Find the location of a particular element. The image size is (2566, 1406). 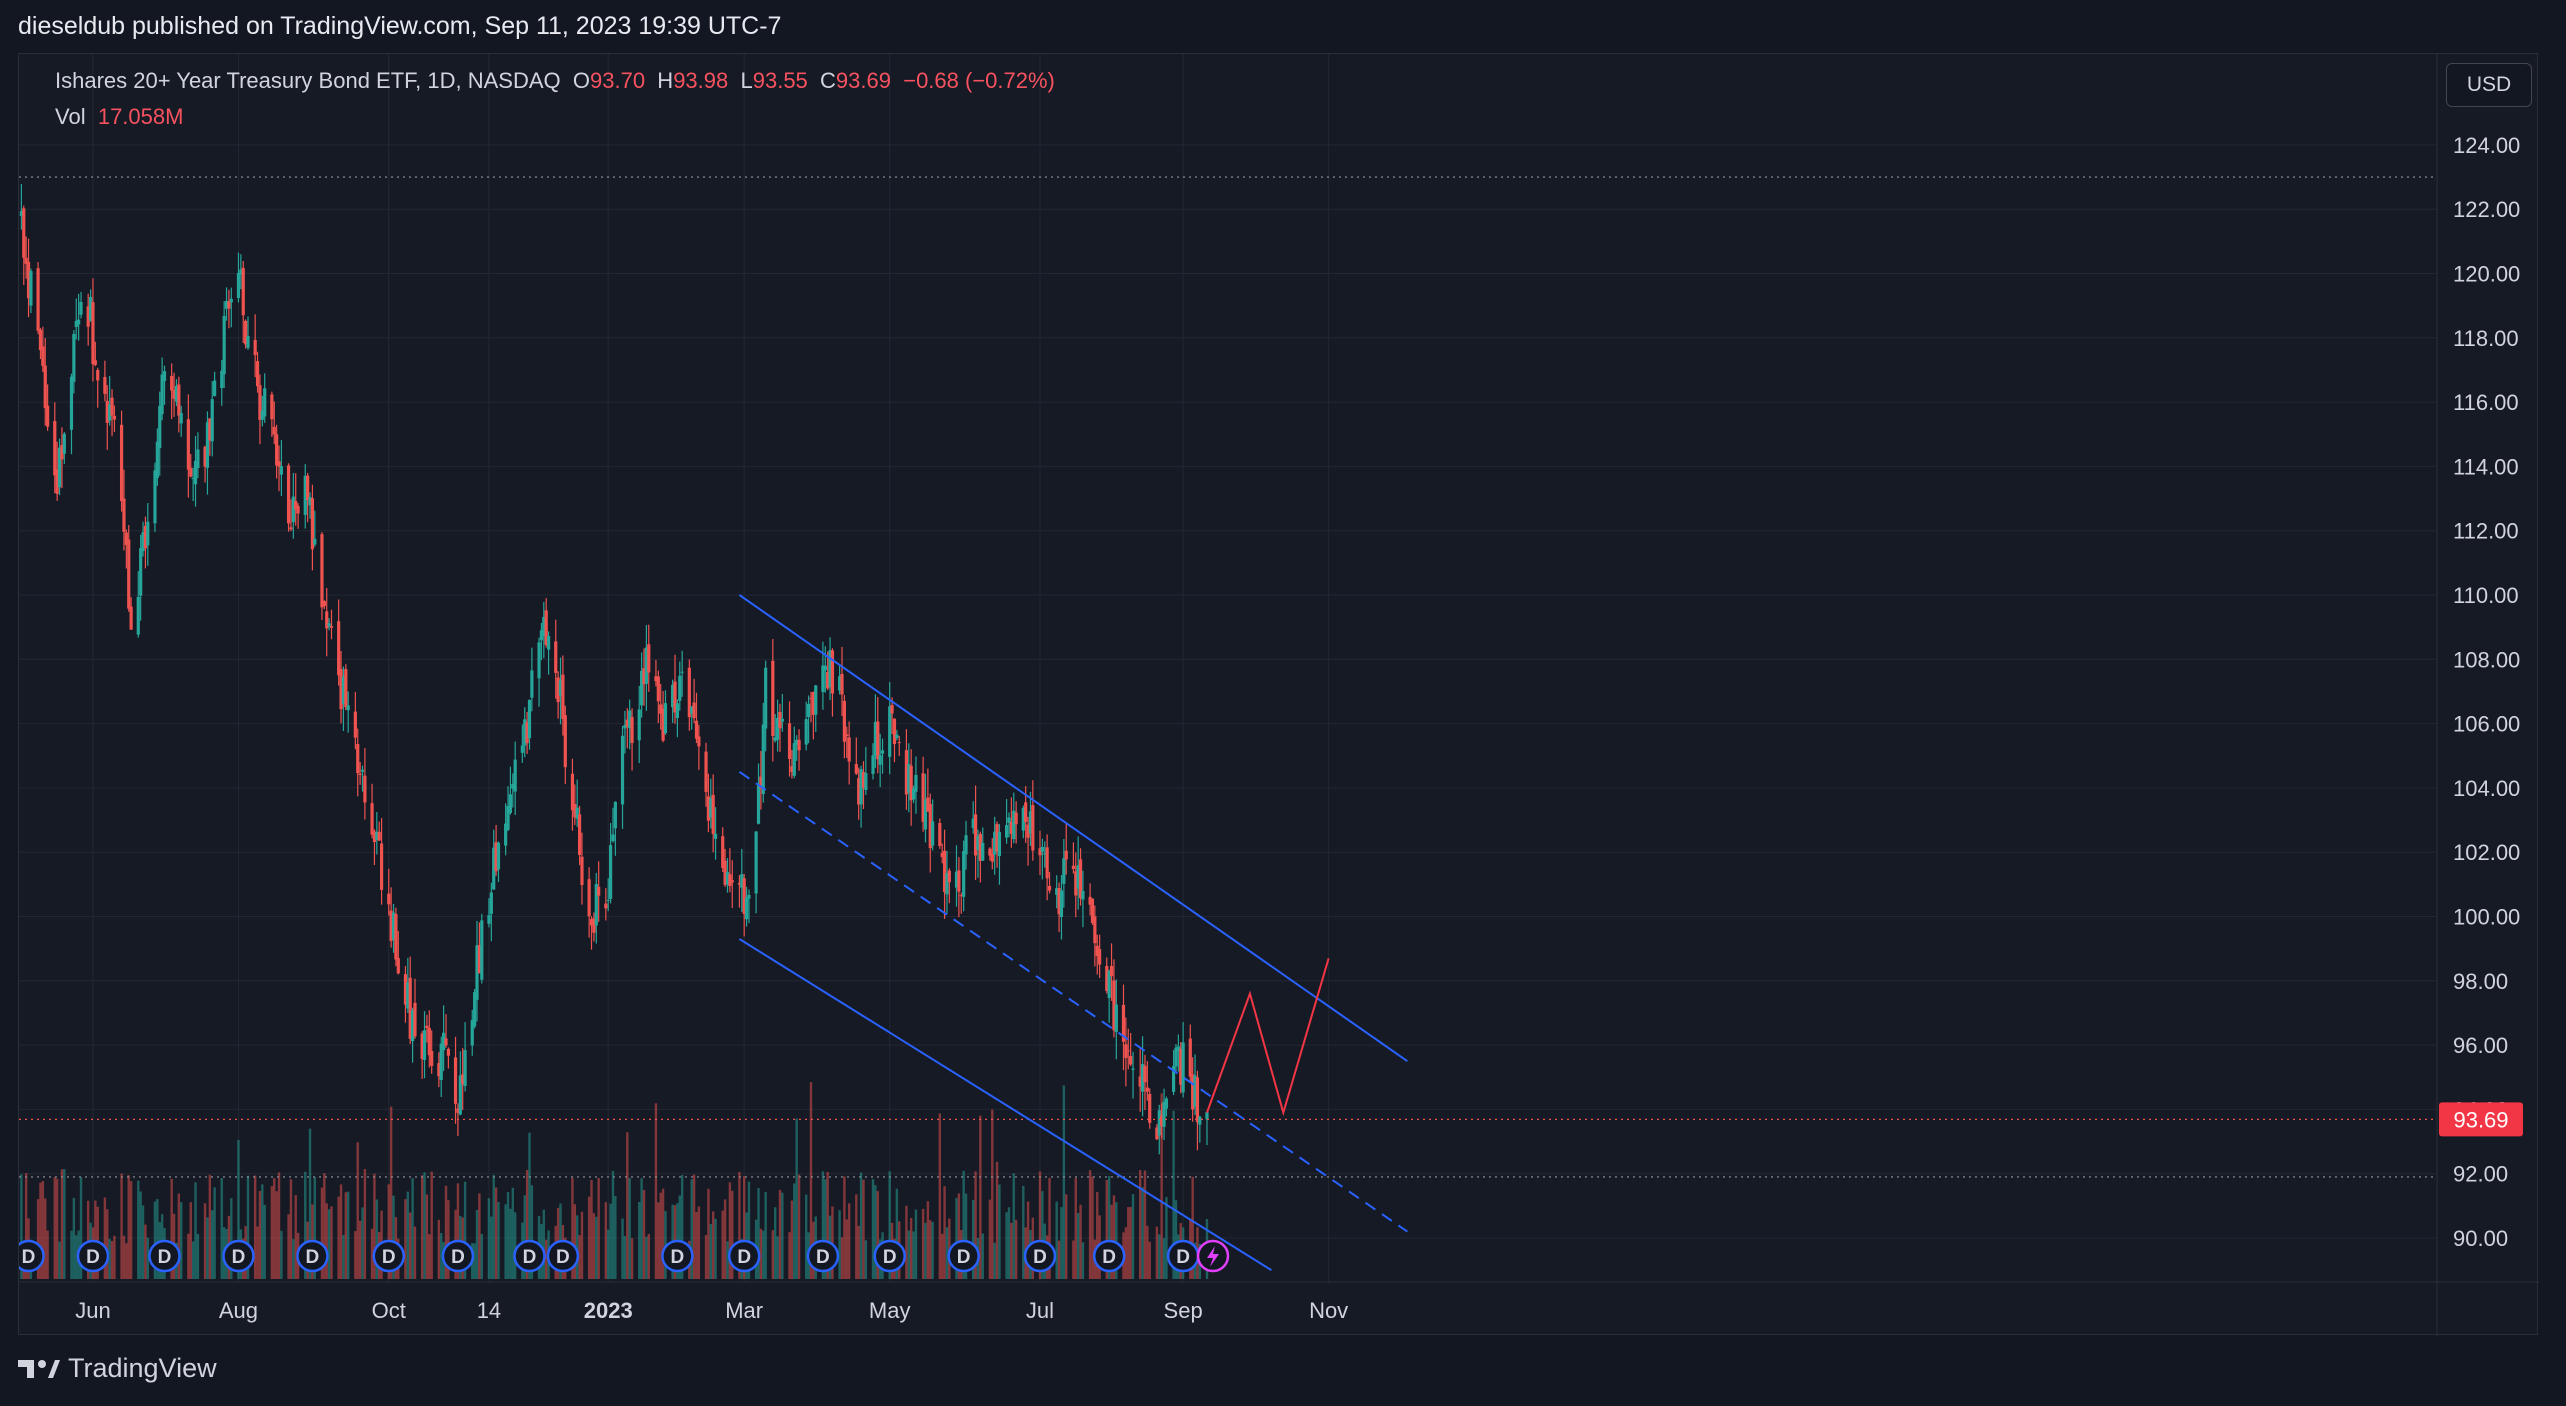

channel-mid-line is located at coordinates (1073, 1002).